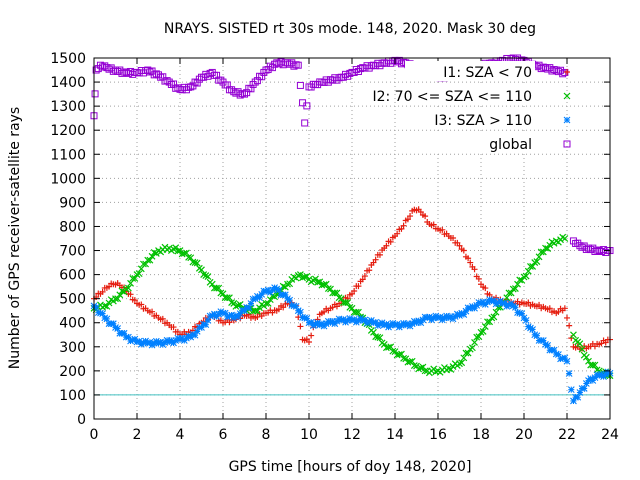 The height and width of the screenshot is (480, 640). Describe the element at coordinates (567, 72) in the screenshot. I see `legend-marker` at that location.